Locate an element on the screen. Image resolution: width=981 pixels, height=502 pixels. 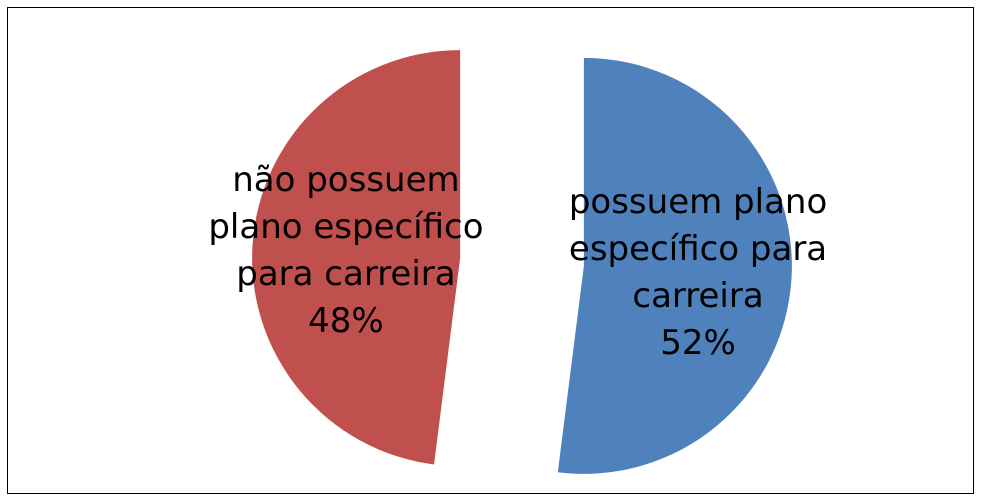
category-label: possuem plano específico para carreira is located at coordinates (698, 249).